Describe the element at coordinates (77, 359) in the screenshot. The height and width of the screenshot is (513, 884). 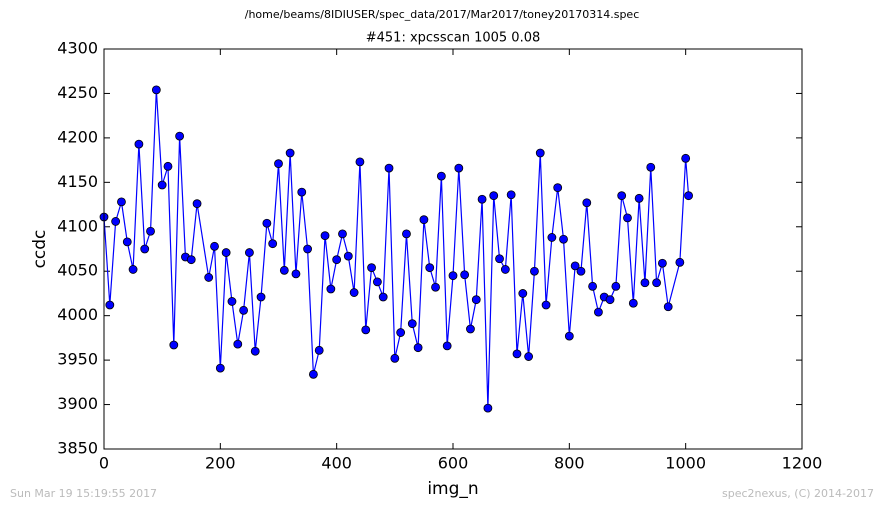
I see `y-tick-label: 3950` at that location.